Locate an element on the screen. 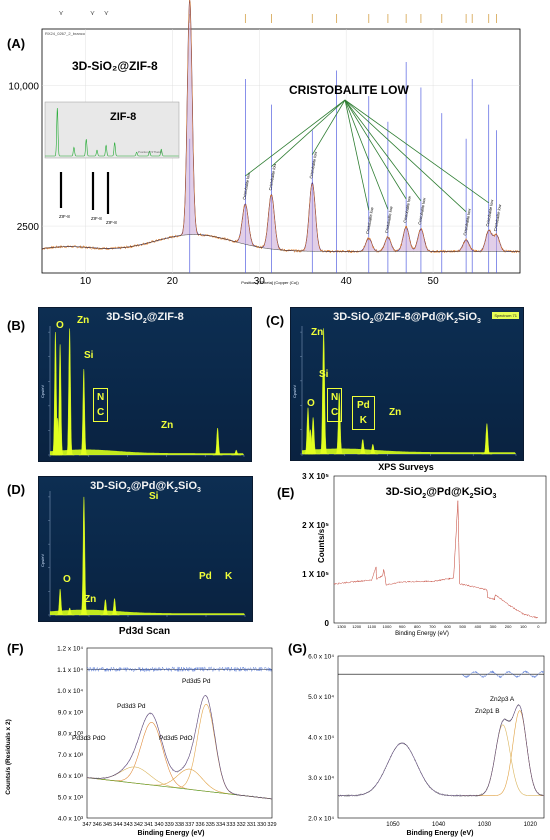  xrd-peak-label-5: Cristobalite low is located at coordinates (389, 220).